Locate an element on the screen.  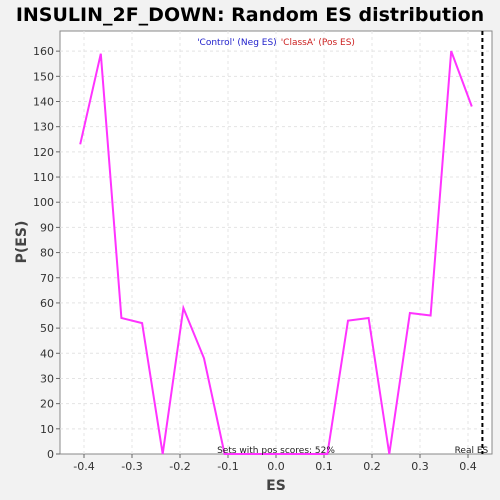
x-tick-label: 0.1 is located at coordinates (324, 466).